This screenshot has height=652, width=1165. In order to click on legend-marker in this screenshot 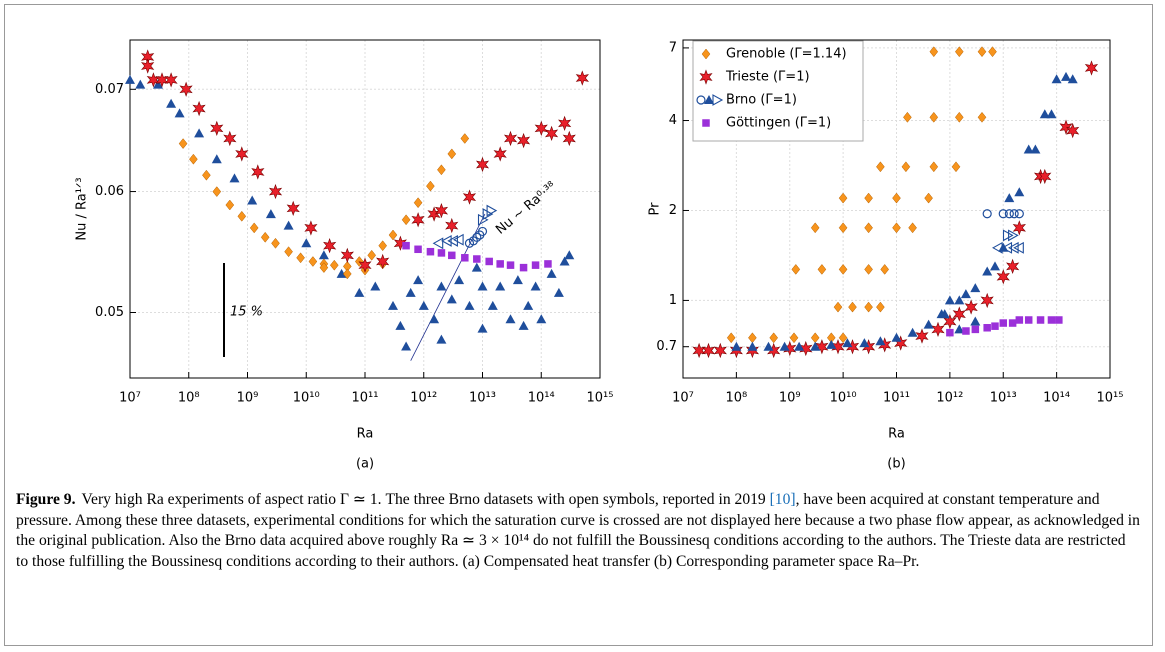, I will do `click(709, 99)`.